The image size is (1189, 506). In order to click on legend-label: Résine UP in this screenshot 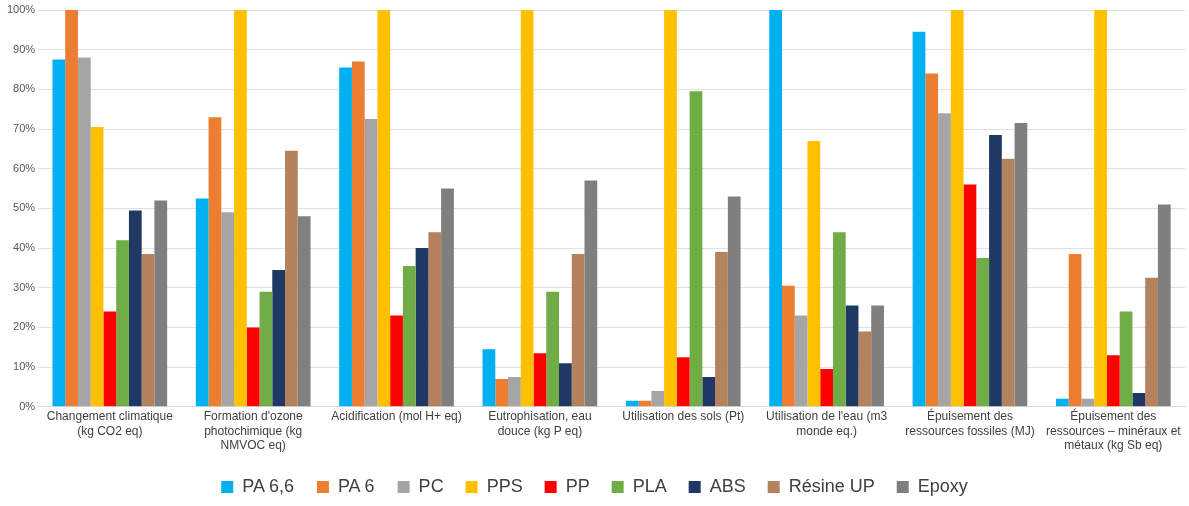, I will do `click(831, 485)`.